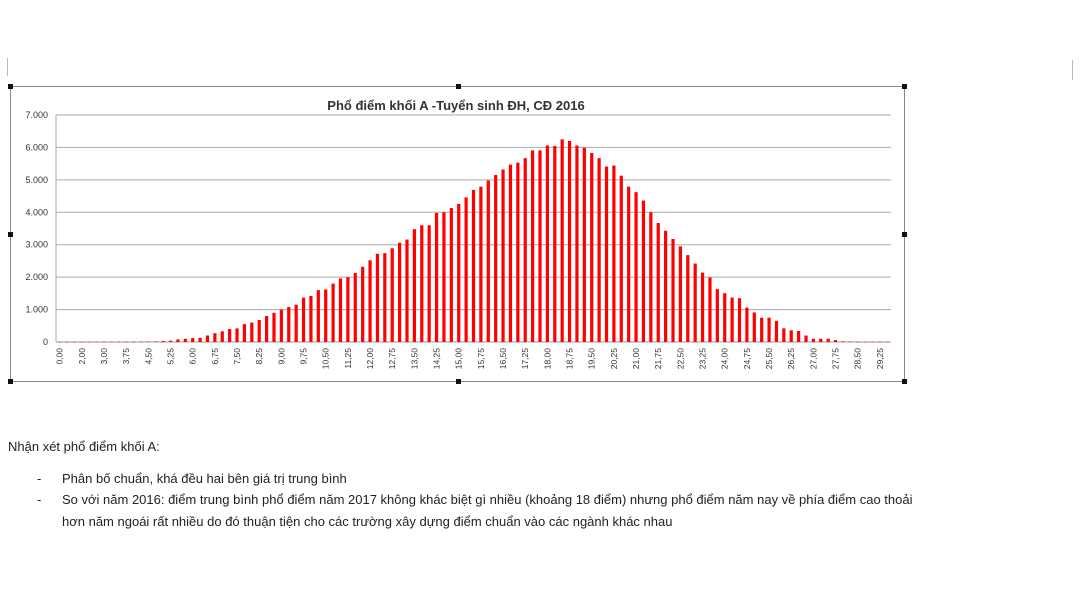  Describe the element at coordinates (858, 359) in the screenshot. I see `x-tick-label: 28,50` at that location.